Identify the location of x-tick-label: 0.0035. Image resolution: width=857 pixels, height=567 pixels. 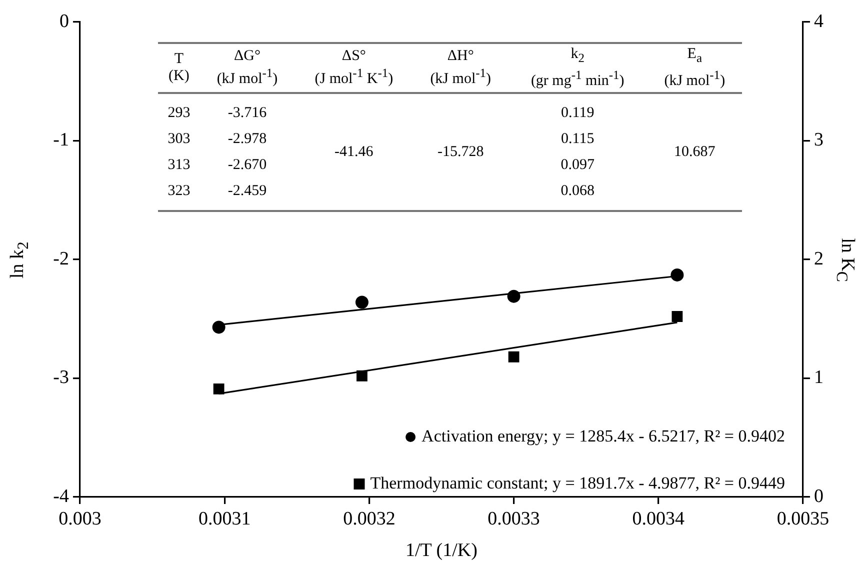
(803, 519).